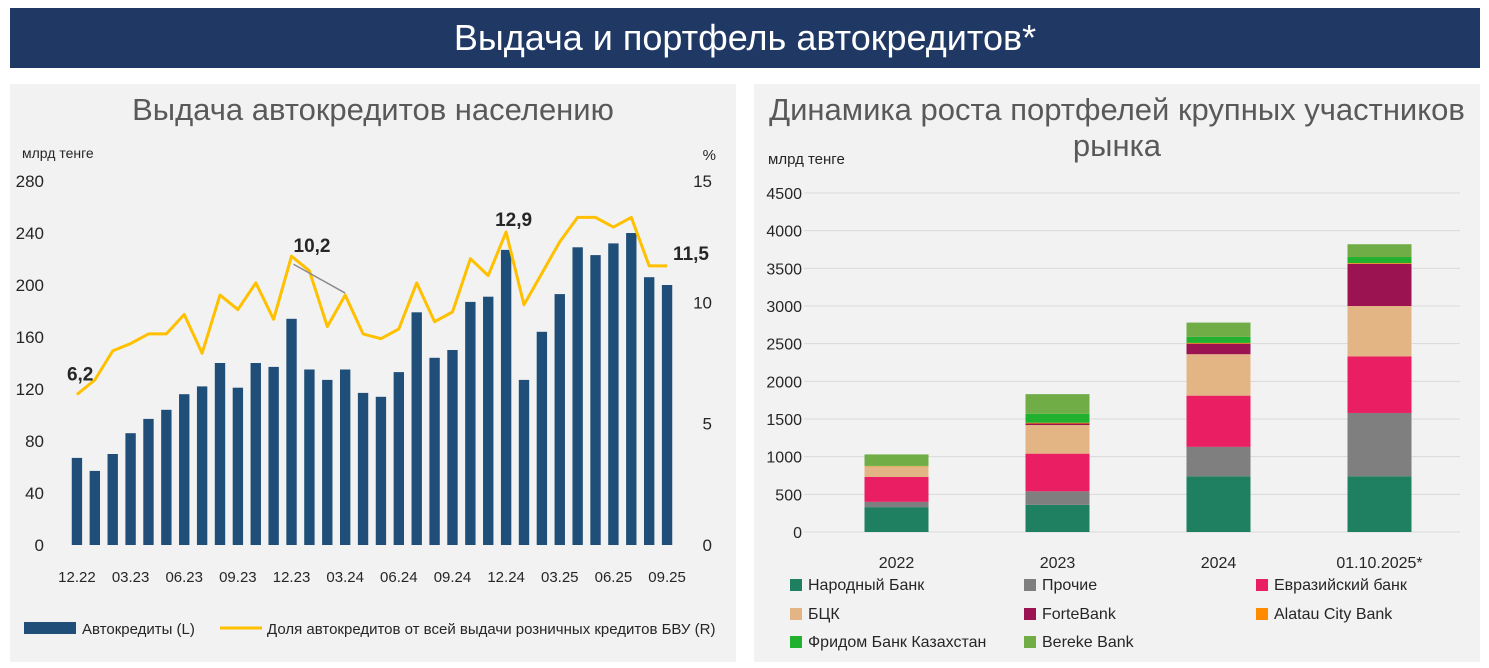  What do you see at coordinates (1333, 614) in the screenshot?
I see `legend-label: Alatau City Bank` at bounding box center [1333, 614].